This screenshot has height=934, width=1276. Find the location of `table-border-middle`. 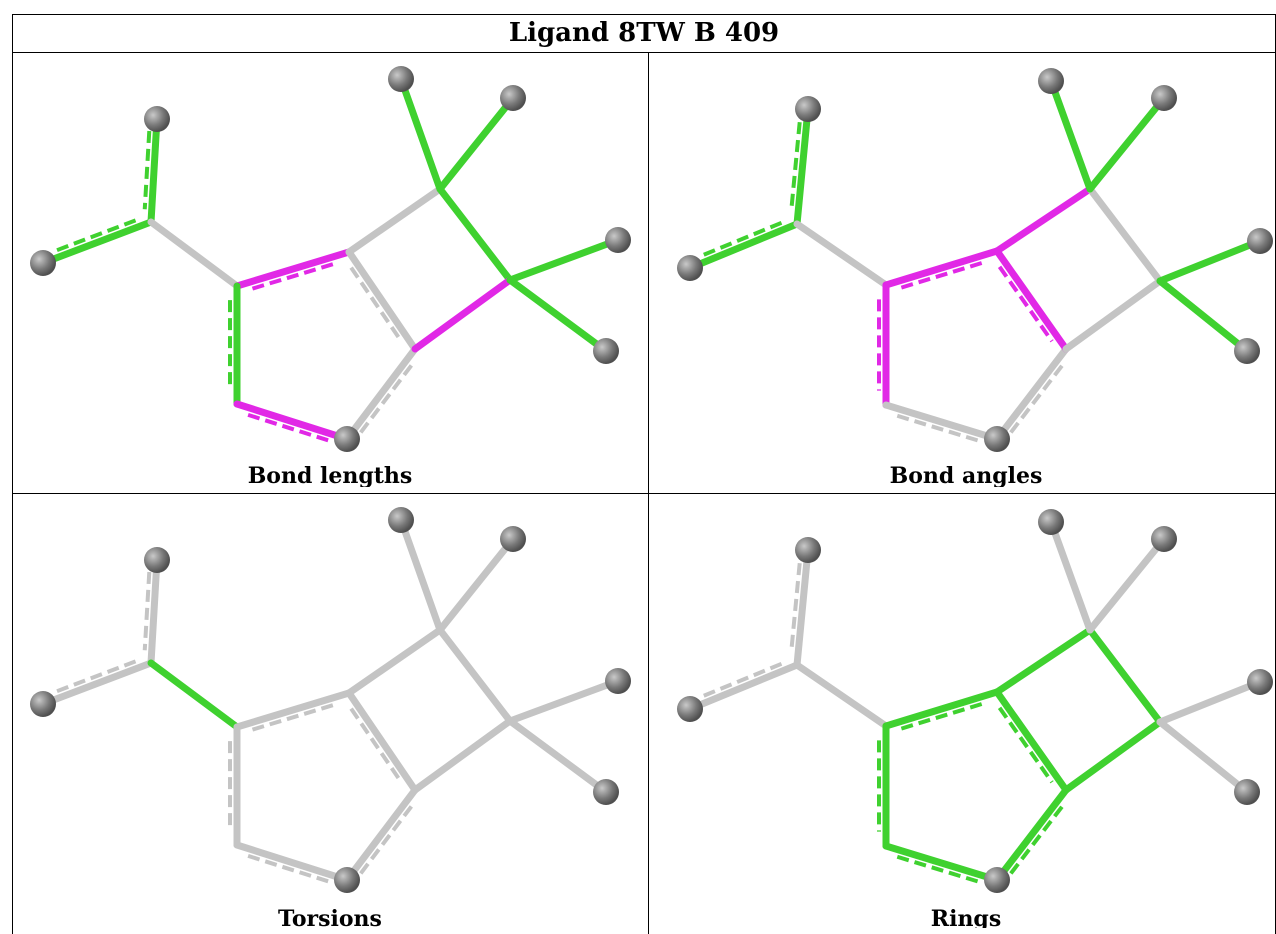

table-border-middle is located at coordinates (644, 493).